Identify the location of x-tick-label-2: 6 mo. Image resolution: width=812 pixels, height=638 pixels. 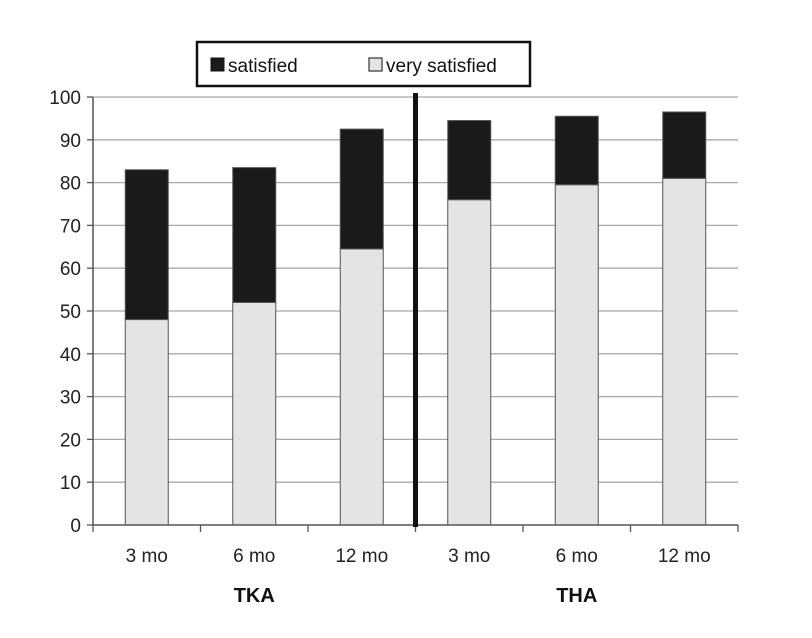
(254, 556).